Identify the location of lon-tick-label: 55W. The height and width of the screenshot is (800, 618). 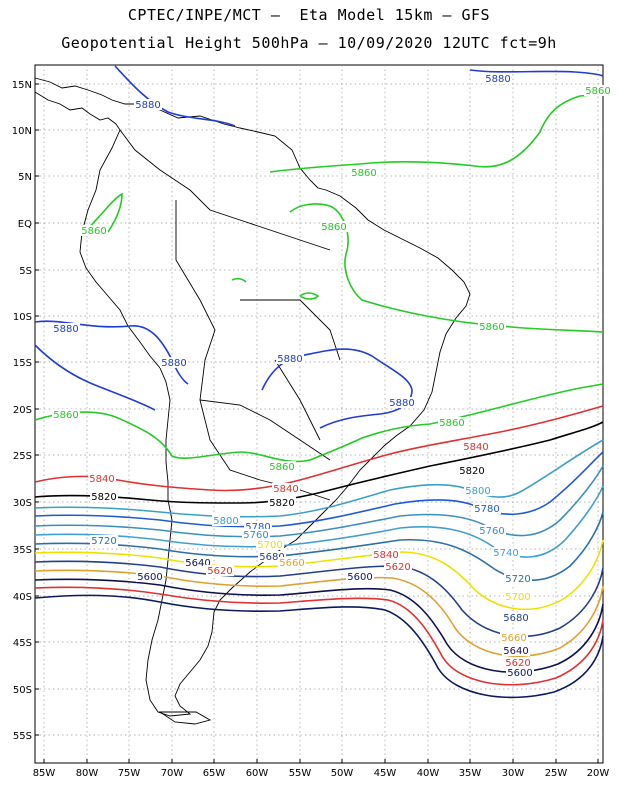
(300, 773).